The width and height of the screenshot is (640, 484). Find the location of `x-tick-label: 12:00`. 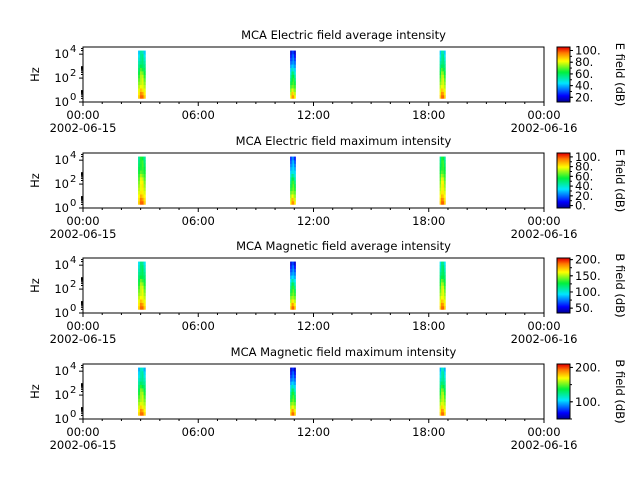

x-tick-label: 12:00 is located at coordinates (313, 115).